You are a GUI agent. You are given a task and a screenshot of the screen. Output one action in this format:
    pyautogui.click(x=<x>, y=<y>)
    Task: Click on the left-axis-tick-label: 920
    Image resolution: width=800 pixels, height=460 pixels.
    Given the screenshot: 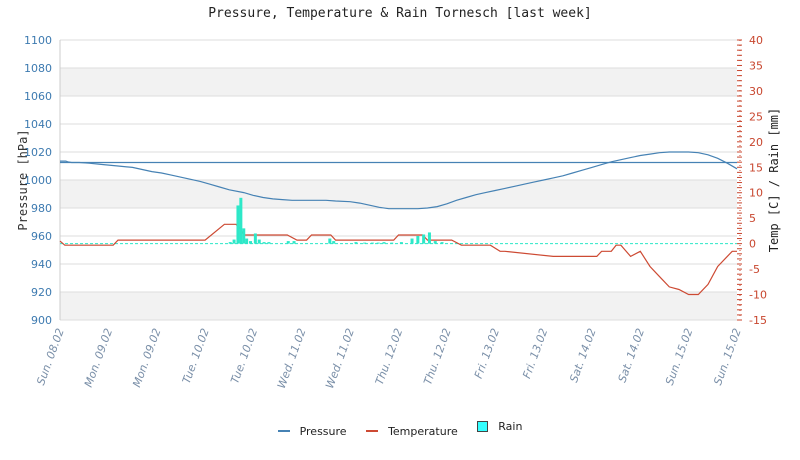 What is the action you would take?
    pyautogui.click(x=41, y=292)
    